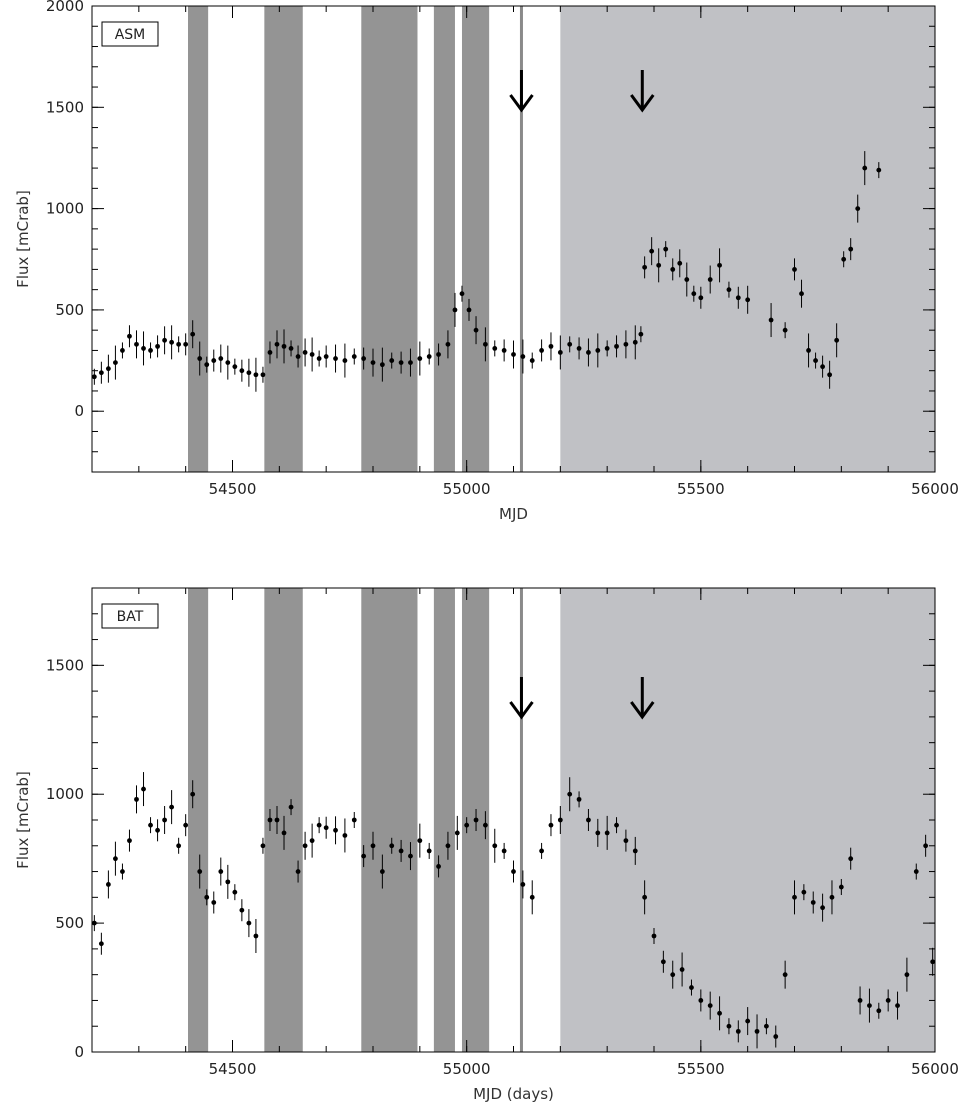 The width and height of the screenshot is (966, 1107). I want to click on y-axis-title: Flux [mCrab], so click(23, 820).